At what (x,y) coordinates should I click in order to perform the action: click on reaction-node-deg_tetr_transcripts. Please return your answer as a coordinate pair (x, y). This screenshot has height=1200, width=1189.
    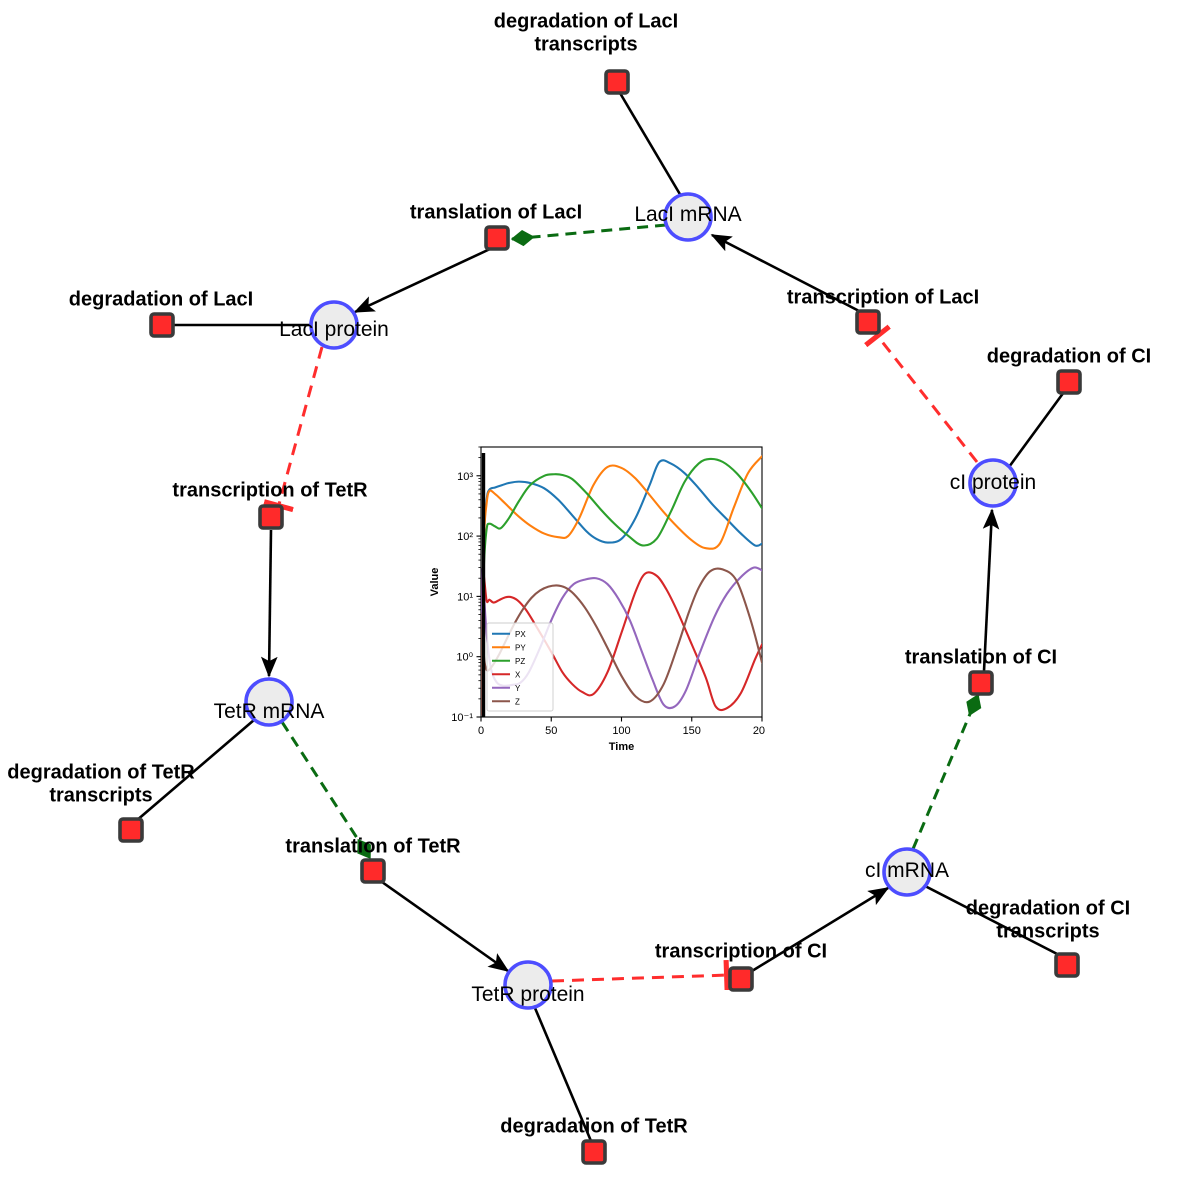
    Looking at the image, I should click on (131, 830).